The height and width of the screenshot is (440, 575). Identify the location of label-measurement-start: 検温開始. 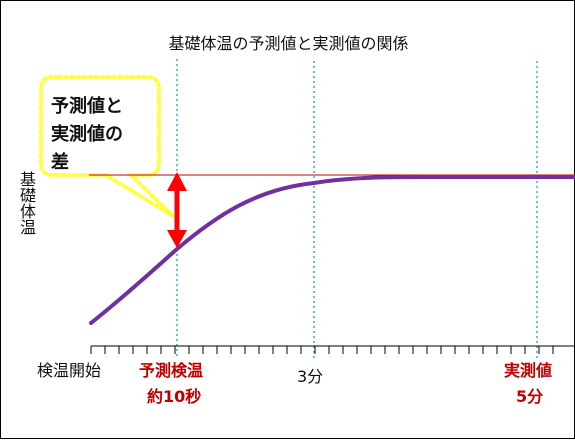
(69, 370).